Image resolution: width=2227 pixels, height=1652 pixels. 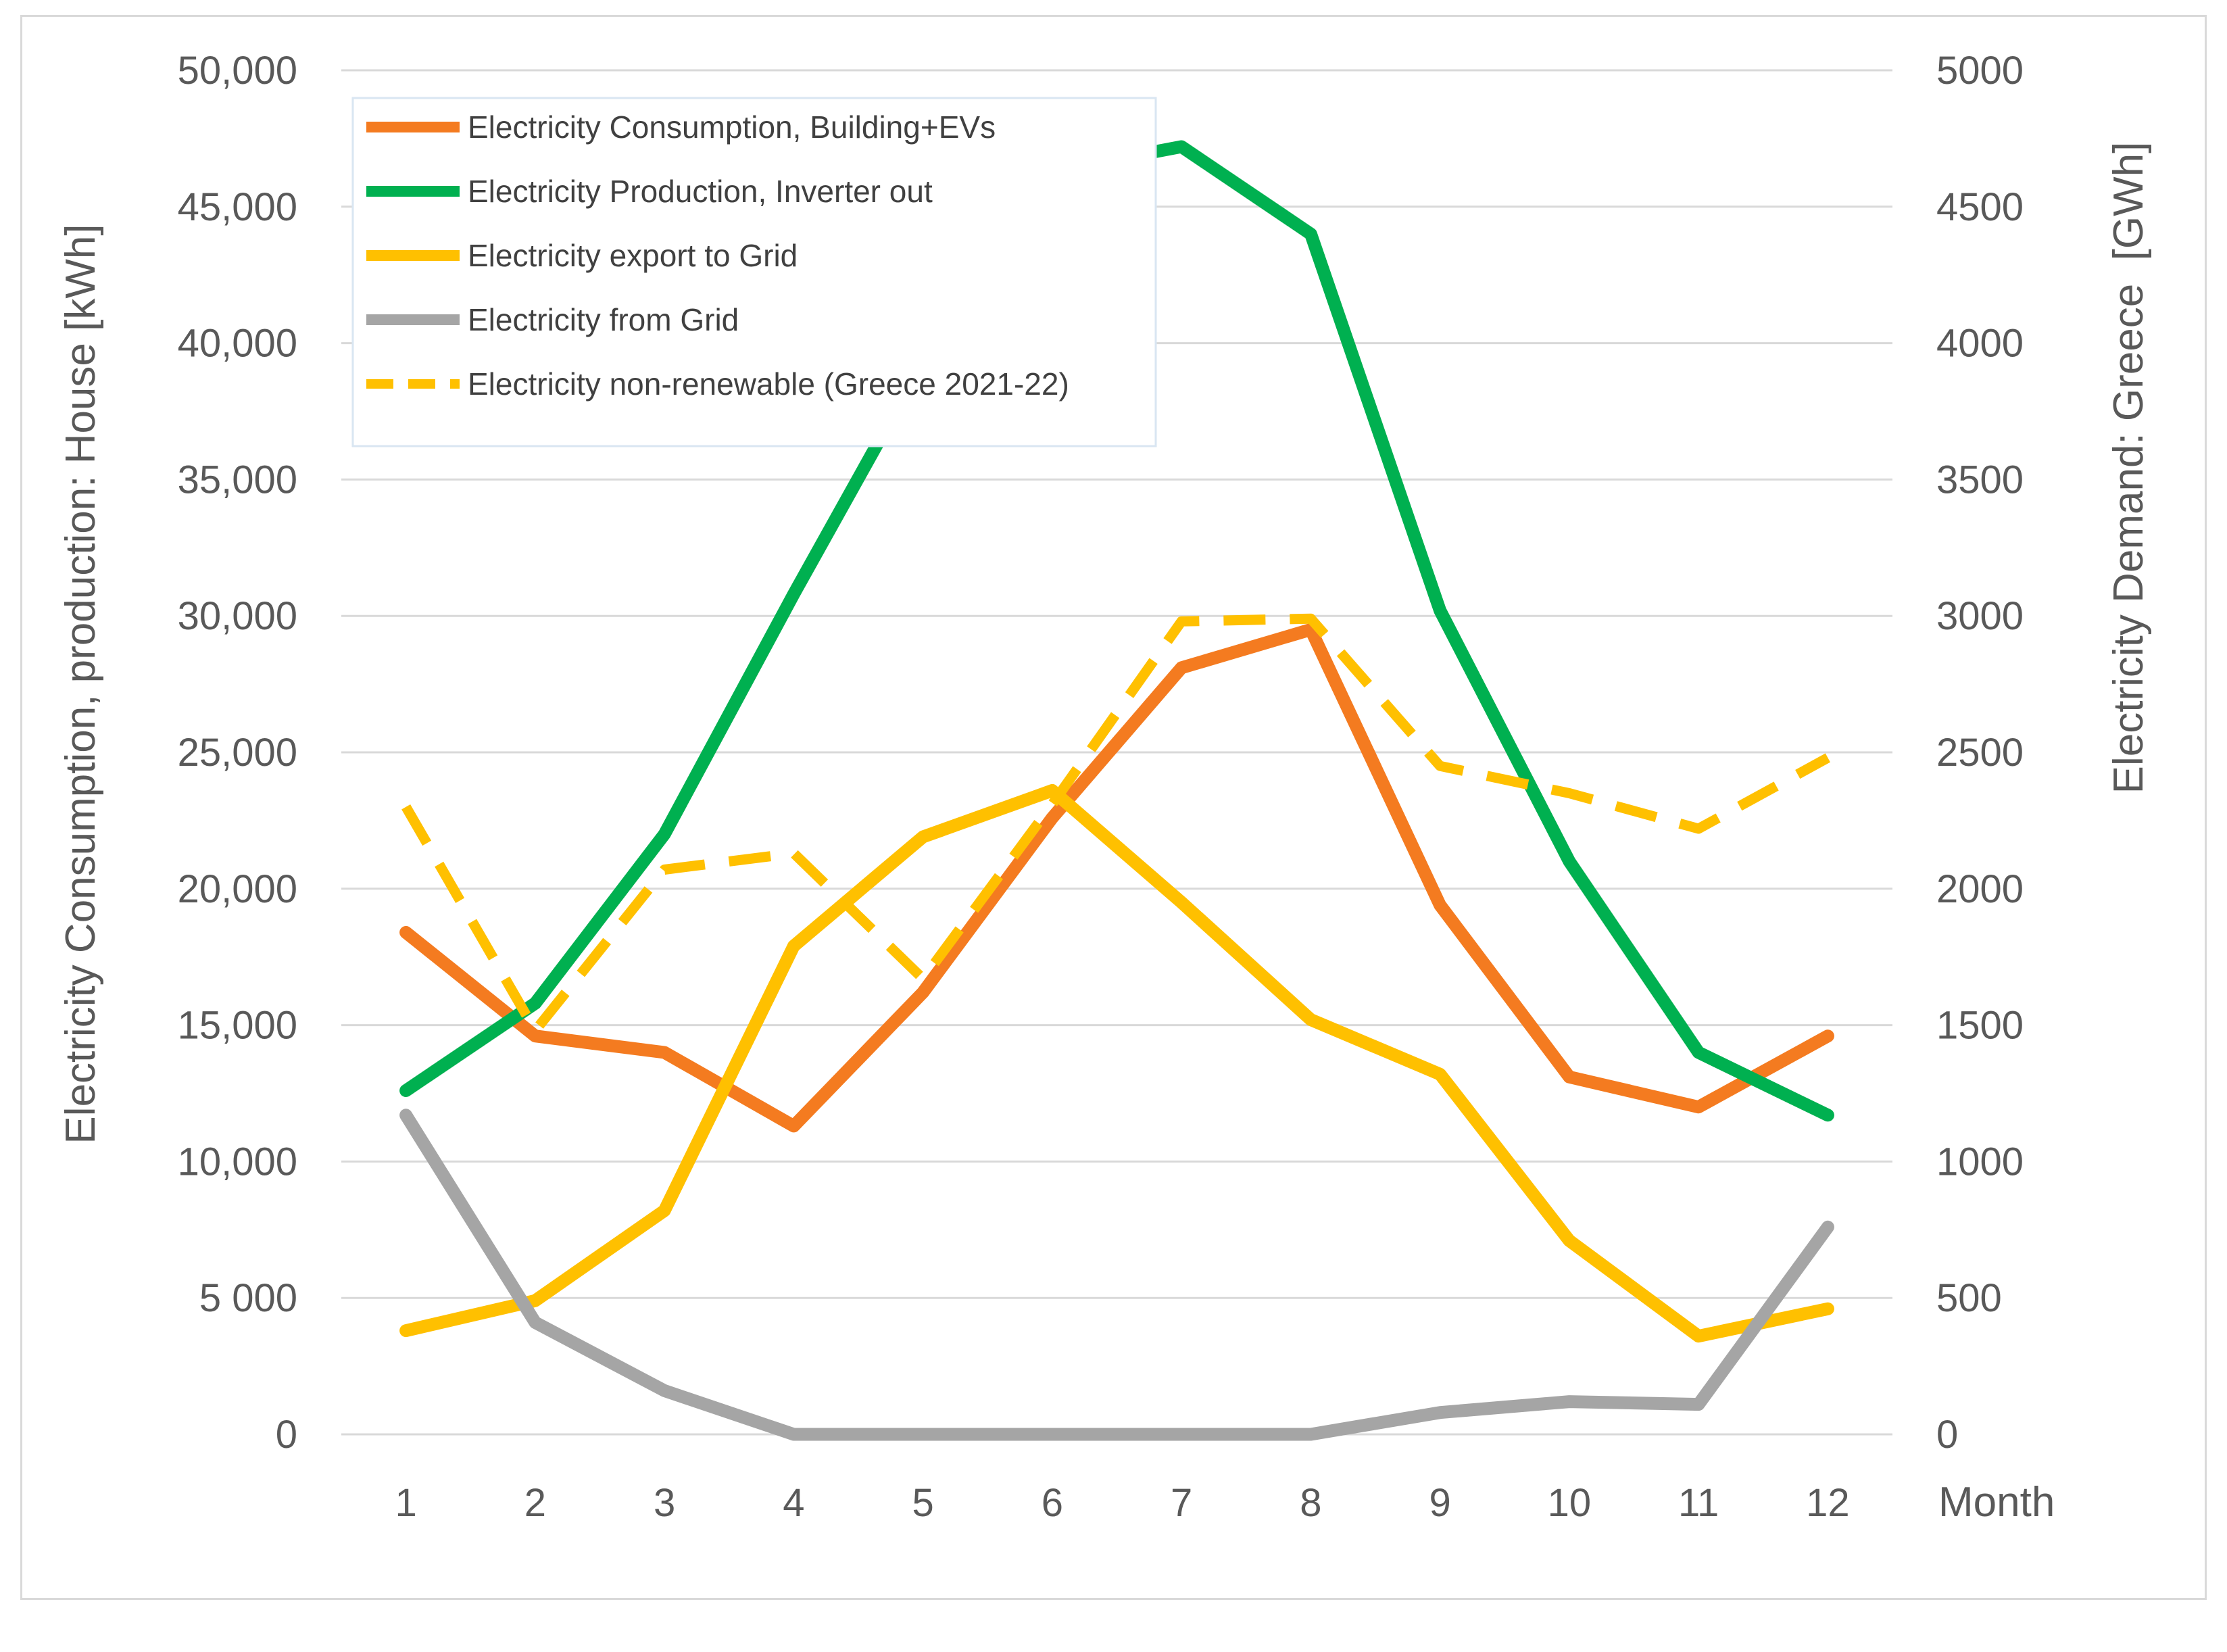 What do you see at coordinates (603, 319) in the screenshot?
I see `legend-entry: Electricity from Grid` at bounding box center [603, 319].